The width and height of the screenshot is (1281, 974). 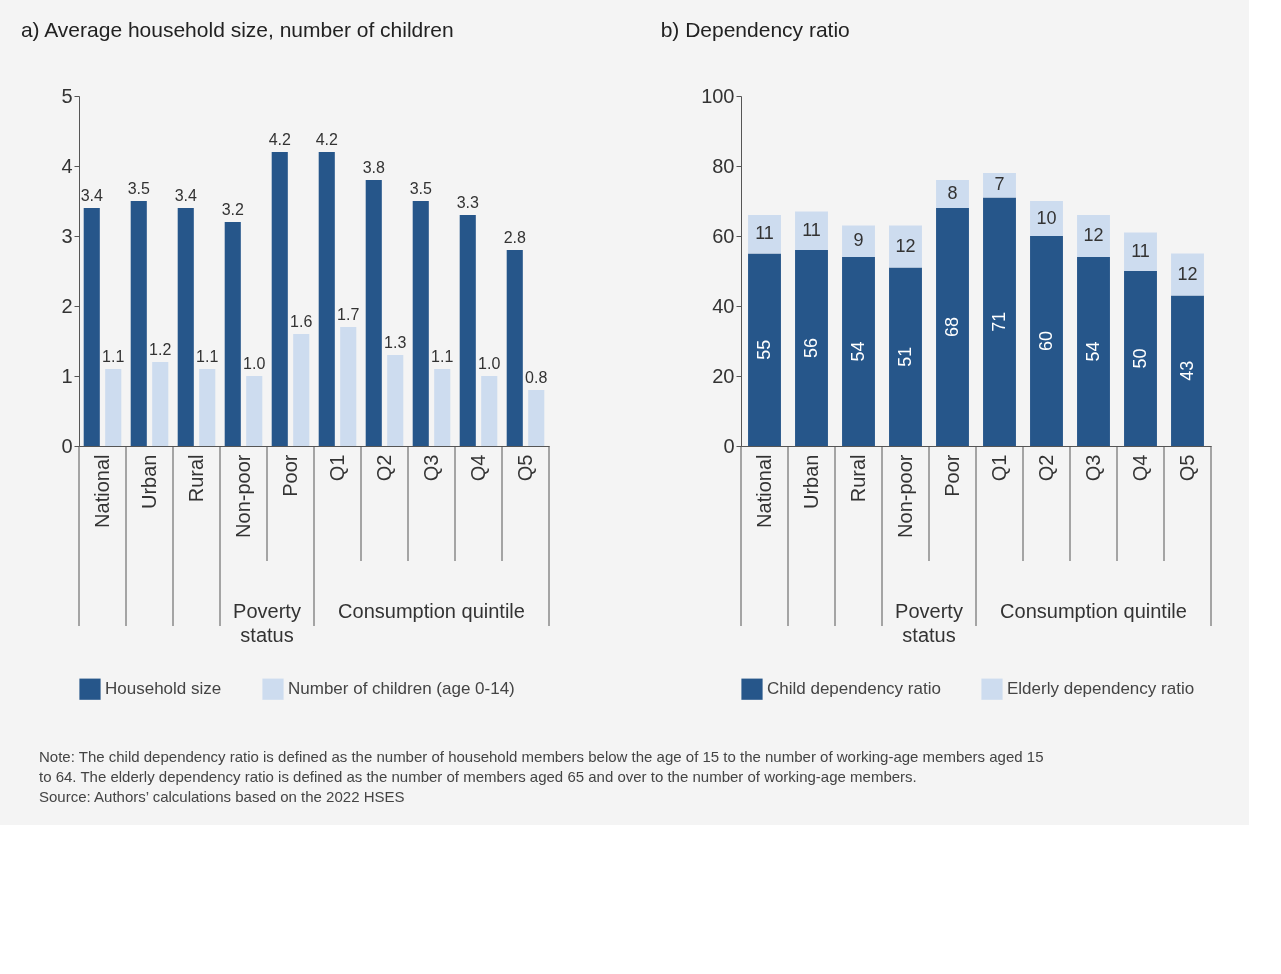 I want to click on legend-label: Elderly dependency ratio, so click(x=1101, y=689).